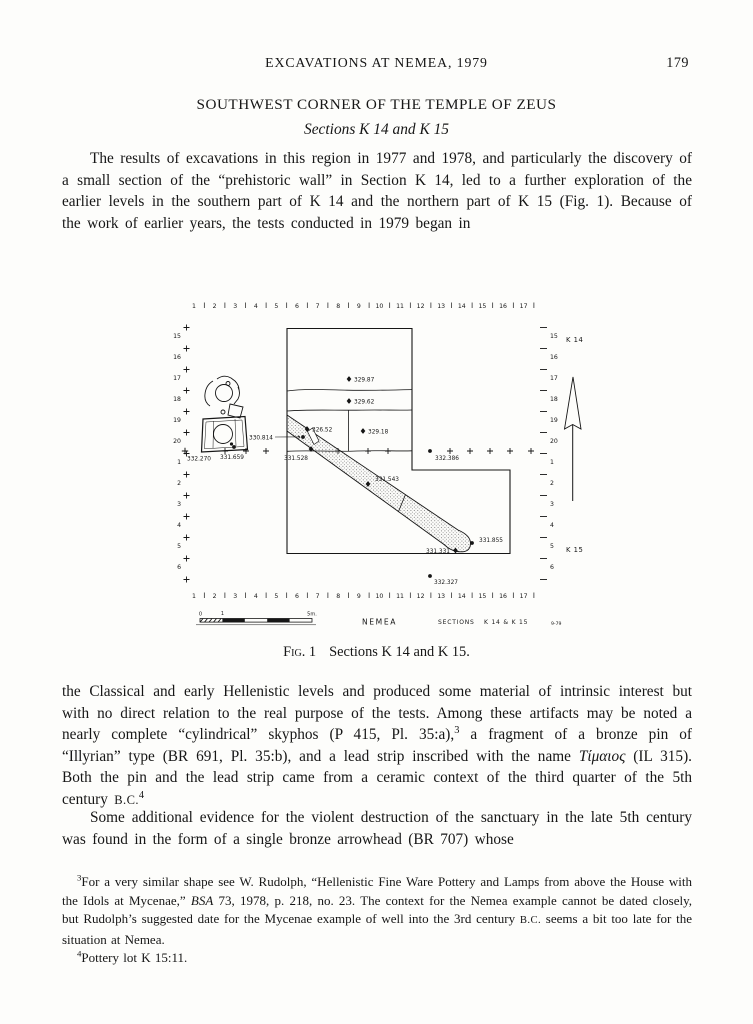  Describe the element at coordinates (200, 615) in the screenshot. I see `svg-text: 0` at that location.